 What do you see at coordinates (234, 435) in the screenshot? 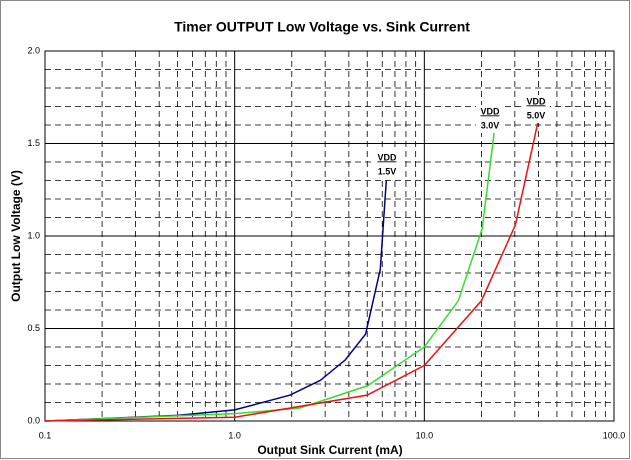
I see `x-tick-label: 1.0` at bounding box center [234, 435].